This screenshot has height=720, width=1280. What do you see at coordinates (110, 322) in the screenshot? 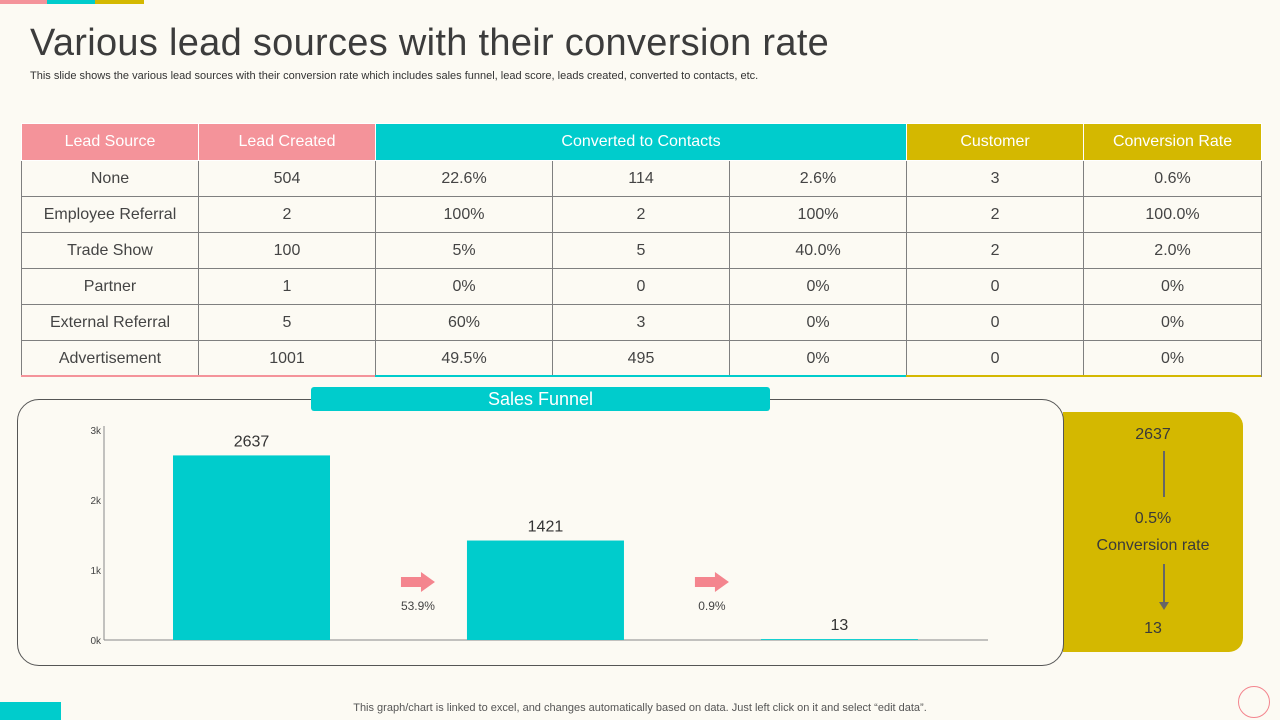
I see `table-cell: External Referral` at bounding box center [110, 322].